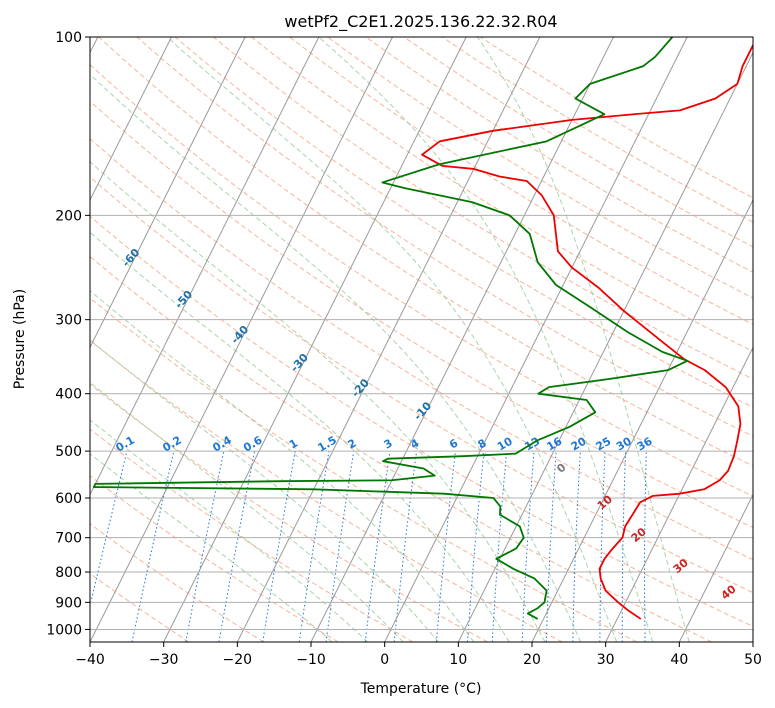  Describe the element at coordinates (68, 539) in the screenshot. I see `y-tick-label: 700` at that location.